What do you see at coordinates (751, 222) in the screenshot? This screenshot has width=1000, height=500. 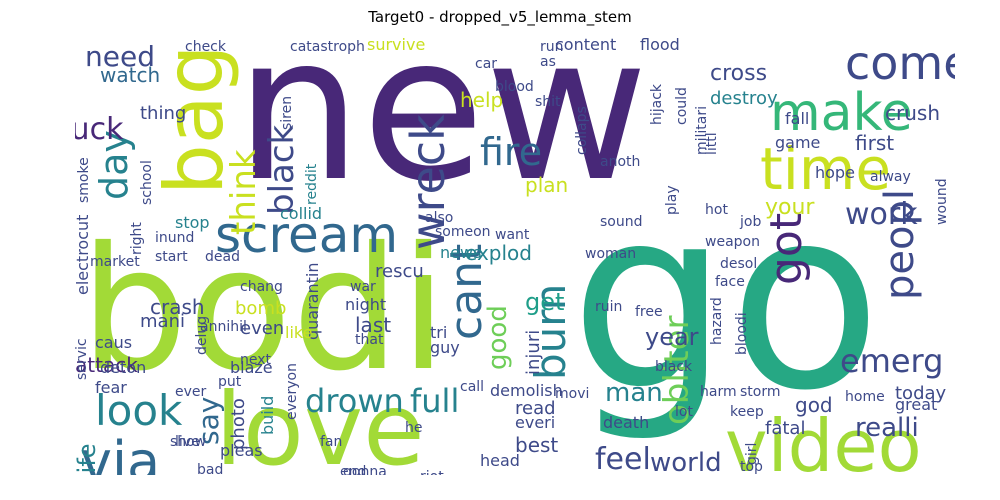 I see `cloud-word: job` at bounding box center [751, 222].